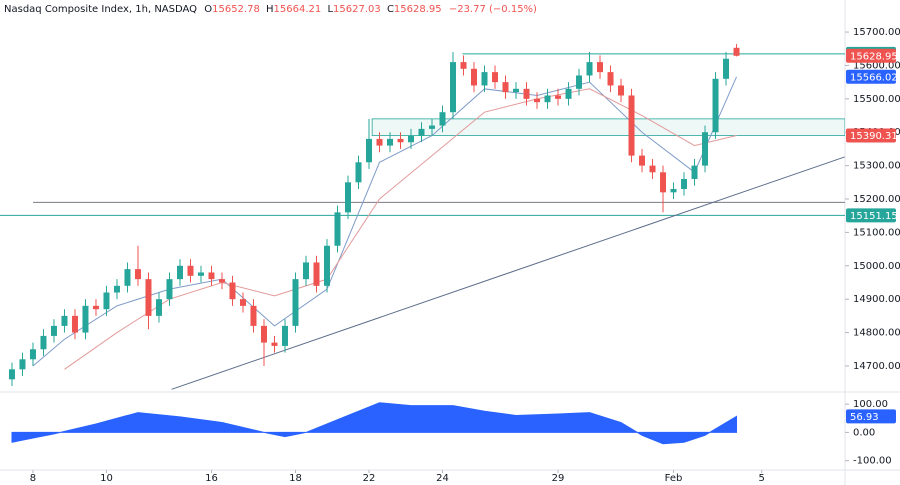 Image resolution: width=900 pixels, height=485 pixels. I want to click on y-tick-label: 14800.00, so click(876, 333).